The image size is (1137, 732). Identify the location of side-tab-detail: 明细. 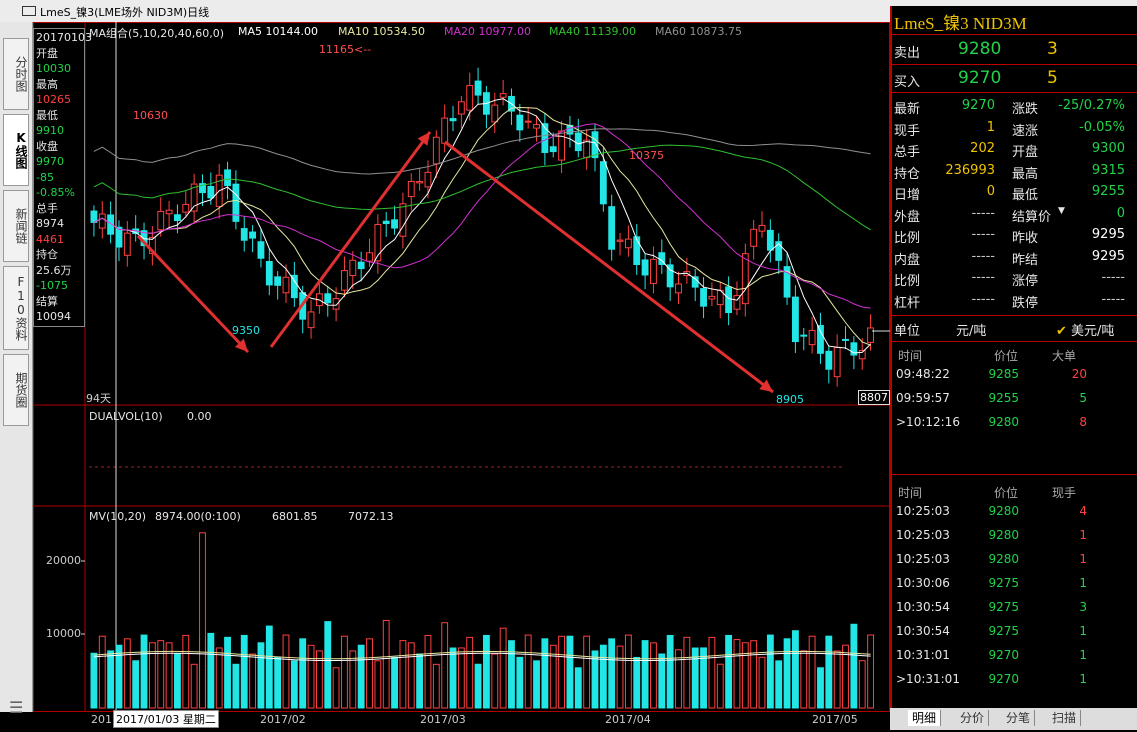
(925, 718).